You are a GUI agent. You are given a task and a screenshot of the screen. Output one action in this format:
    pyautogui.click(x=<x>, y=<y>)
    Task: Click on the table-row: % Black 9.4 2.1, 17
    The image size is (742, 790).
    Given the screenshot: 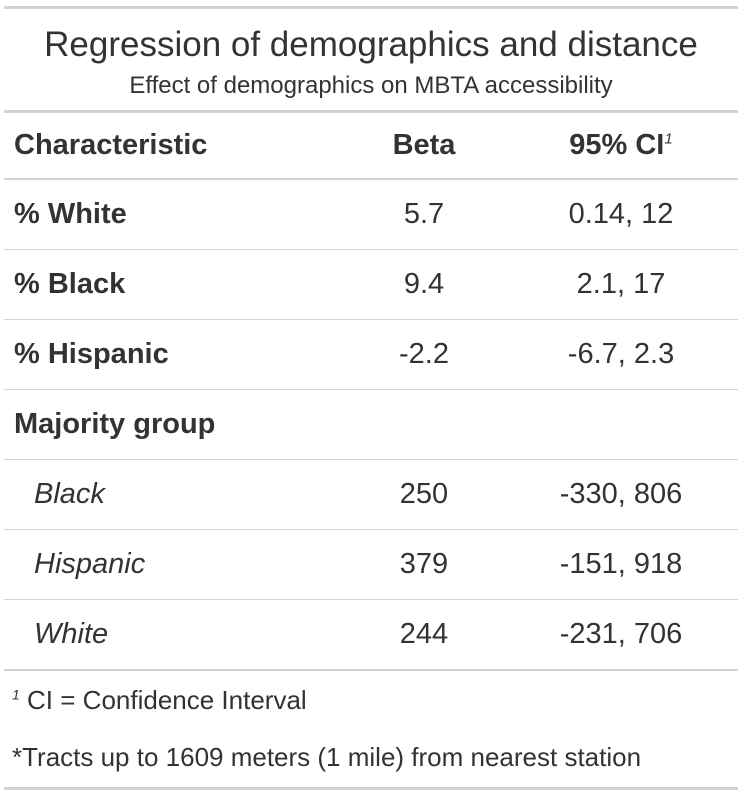 What is the action you would take?
    pyautogui.click(x=371, y=284)
    